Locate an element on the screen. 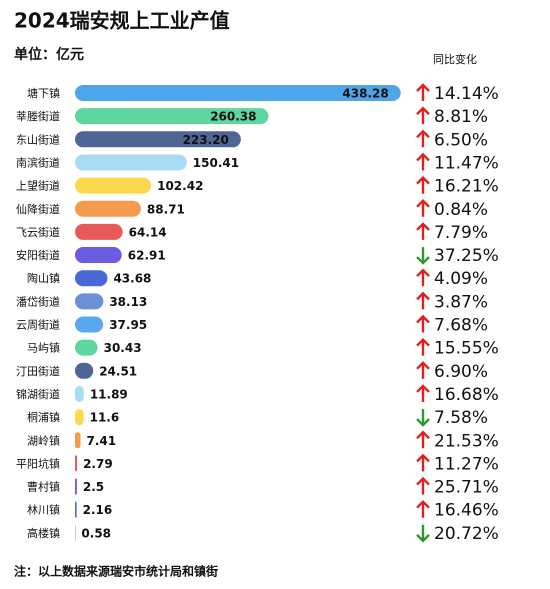 This screenshot has width=550, height=589. value-label: 438.28 is located at coordinates (365, 94).